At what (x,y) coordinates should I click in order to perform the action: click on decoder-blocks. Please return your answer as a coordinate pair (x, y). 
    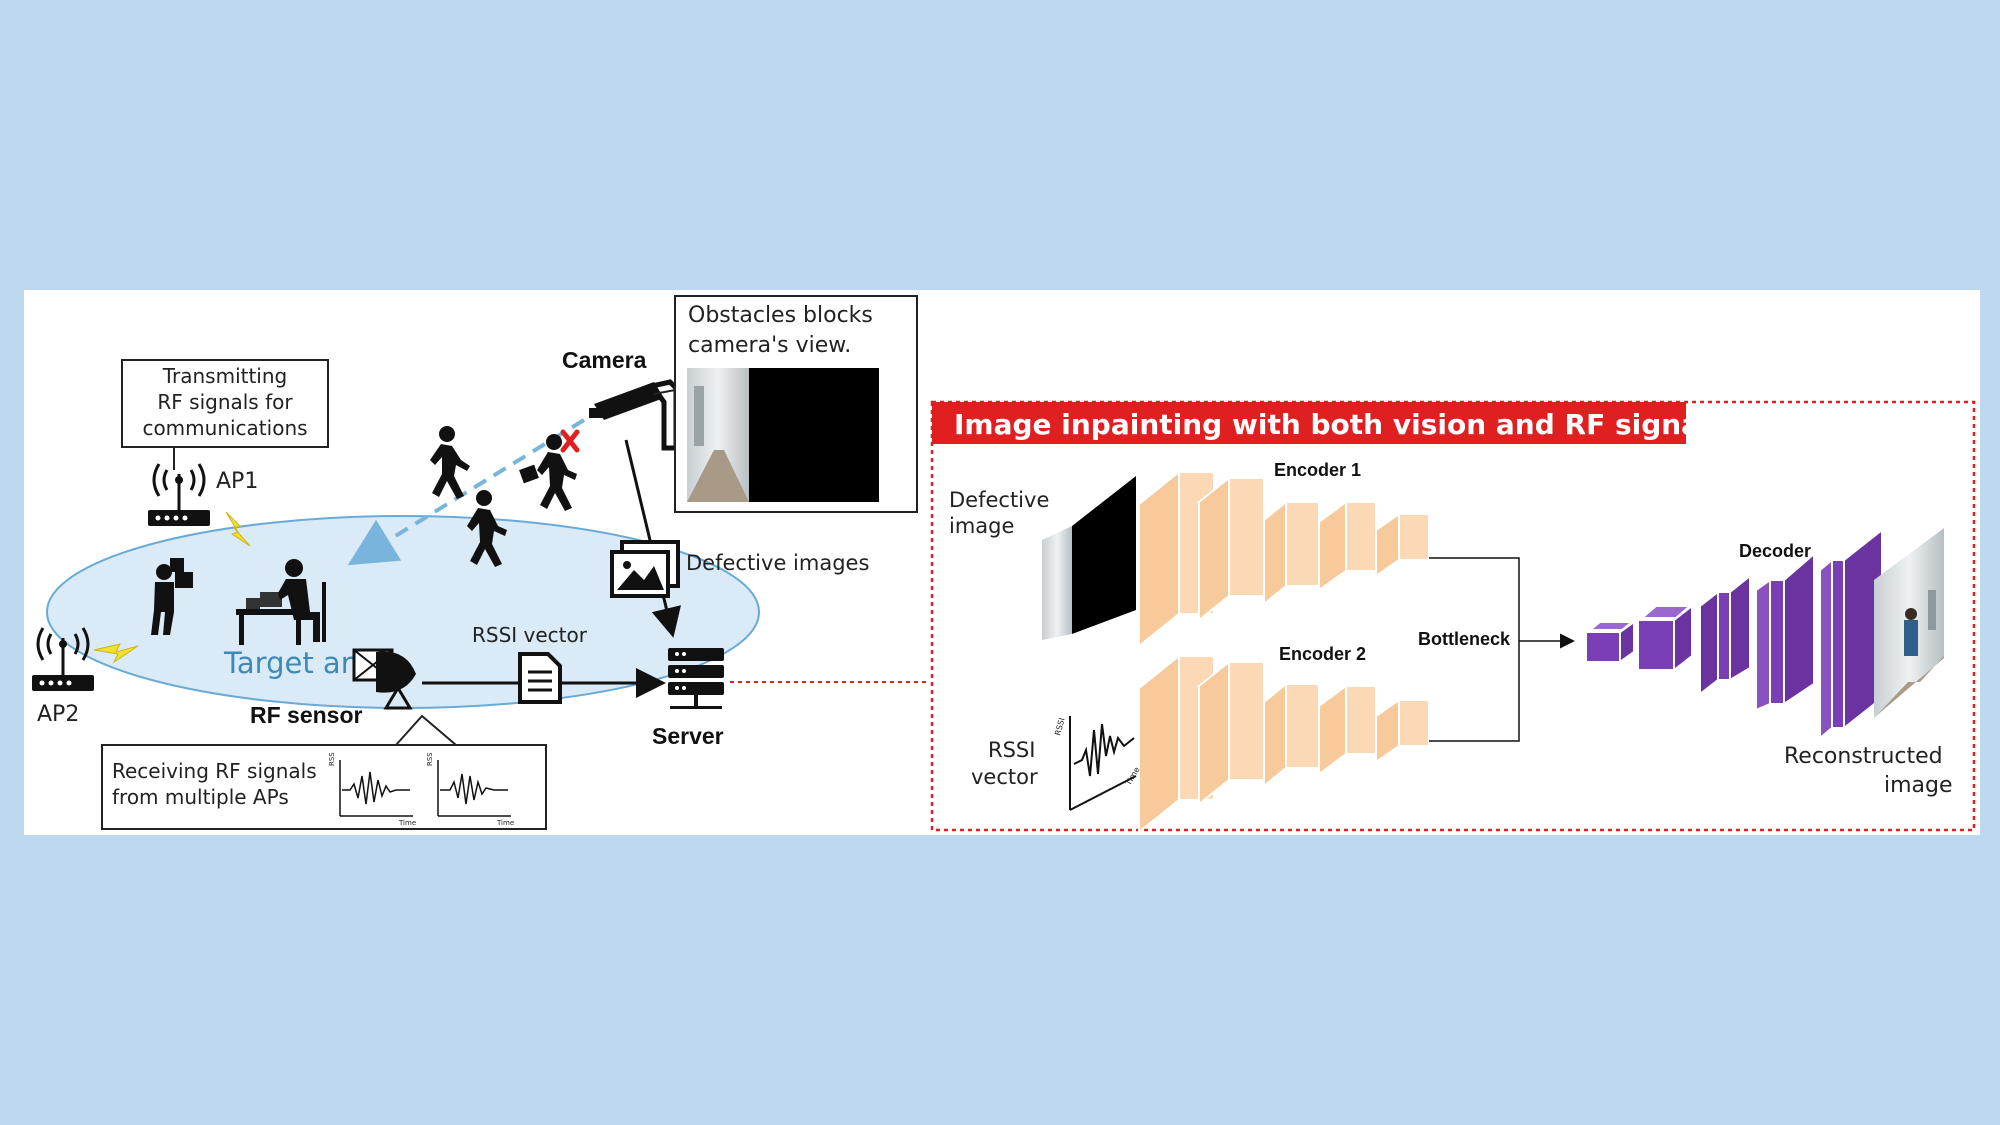
    Looking at the image, I should click on (1734, 634).